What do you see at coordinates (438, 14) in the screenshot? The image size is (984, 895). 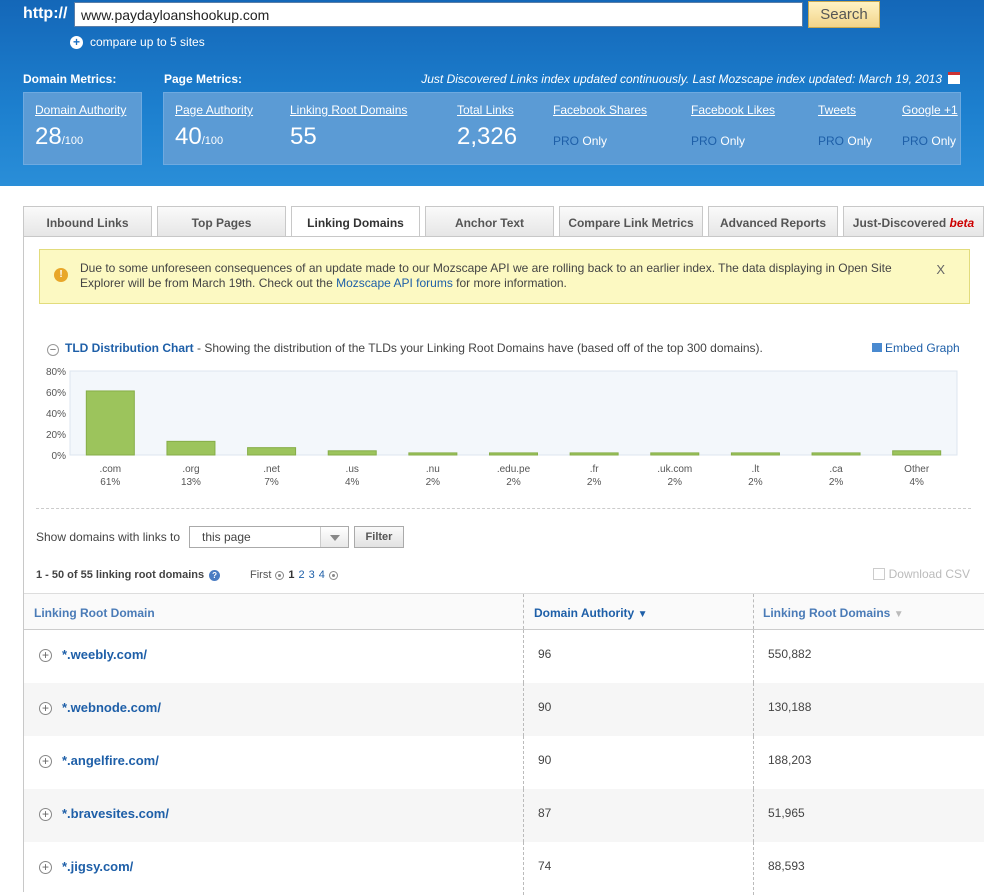 I see `url-input` at bounding box center [438, 14].